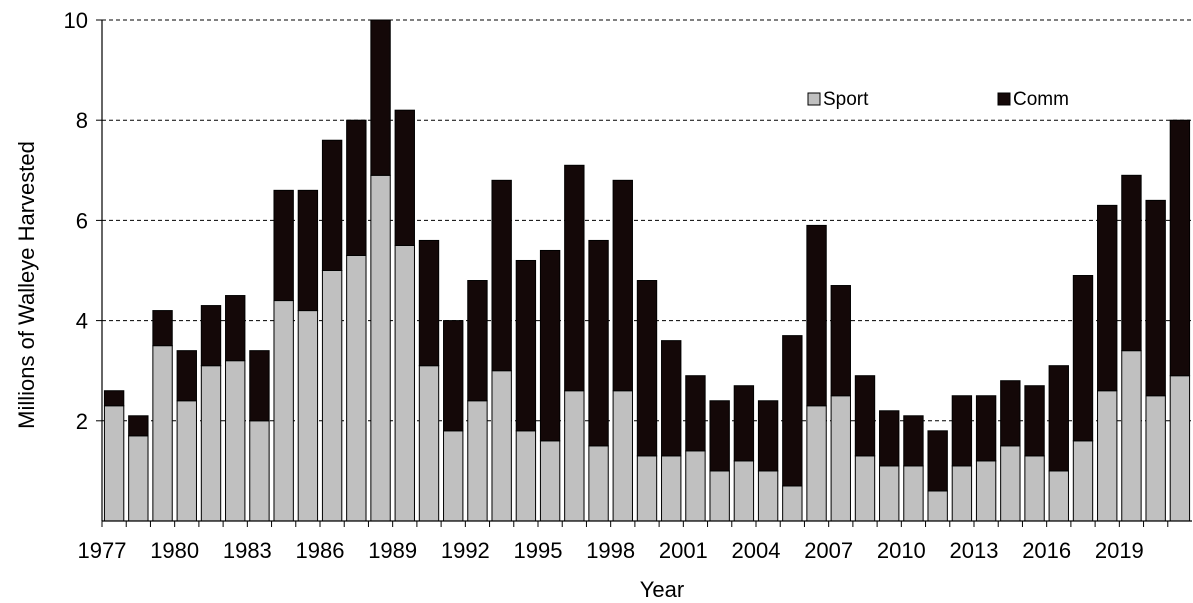 Image resolution: width=1193 pixels, height=603 pixels. I want to click on bar-comm-2014, so click(1010, 413).